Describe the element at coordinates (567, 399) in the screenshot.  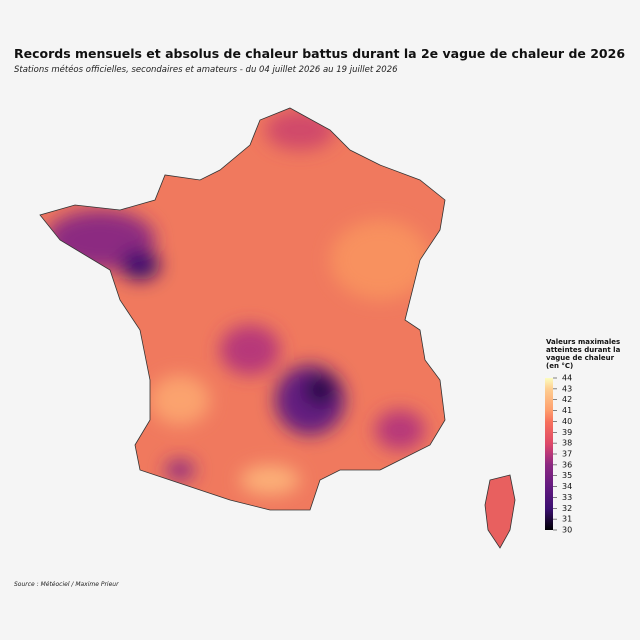
I see `colorbar-tick-label: 42` at that location.